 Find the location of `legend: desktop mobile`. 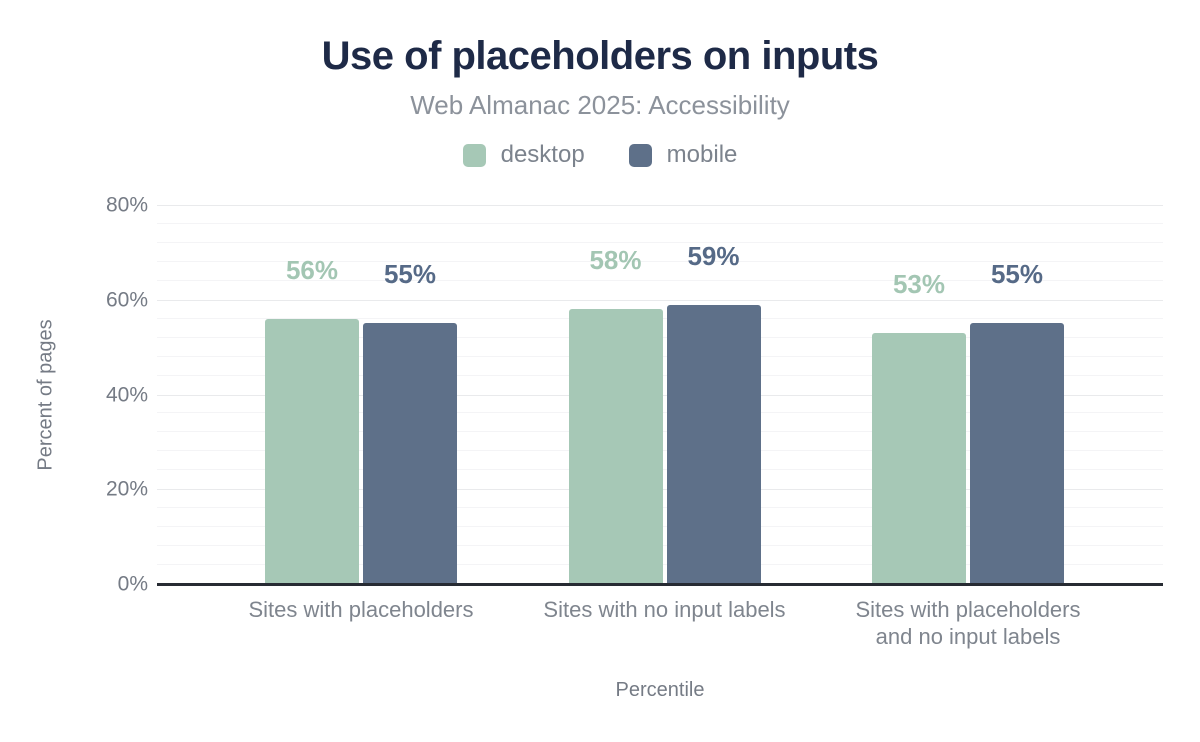

legend: desktop mobile is located at coordinates (600, 155).